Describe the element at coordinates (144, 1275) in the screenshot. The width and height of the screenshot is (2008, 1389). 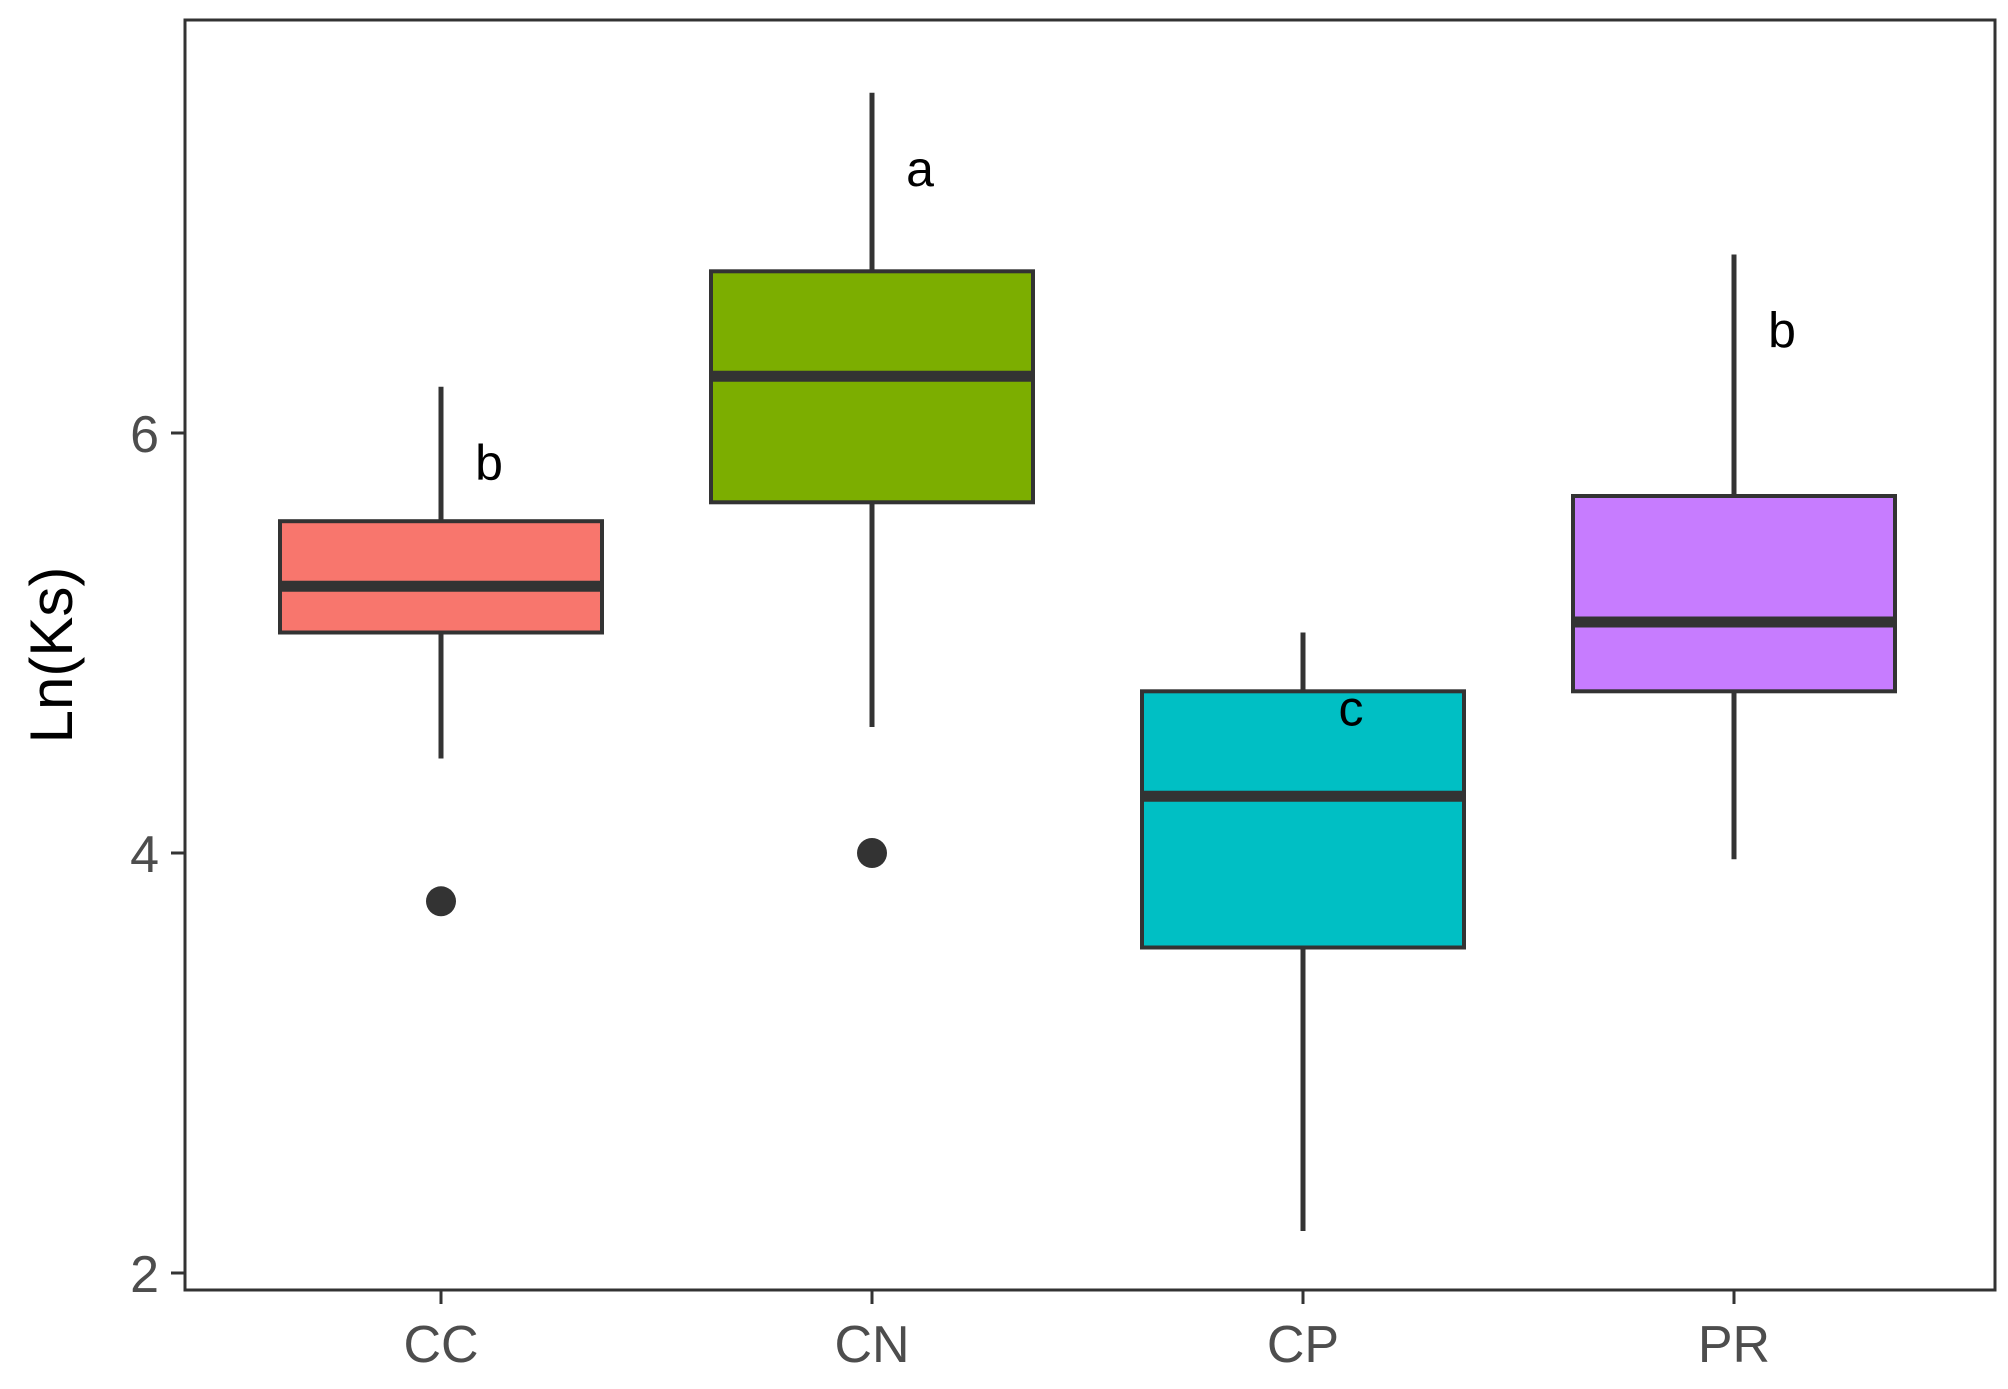
I see `y-tick-label: 2` at that location.